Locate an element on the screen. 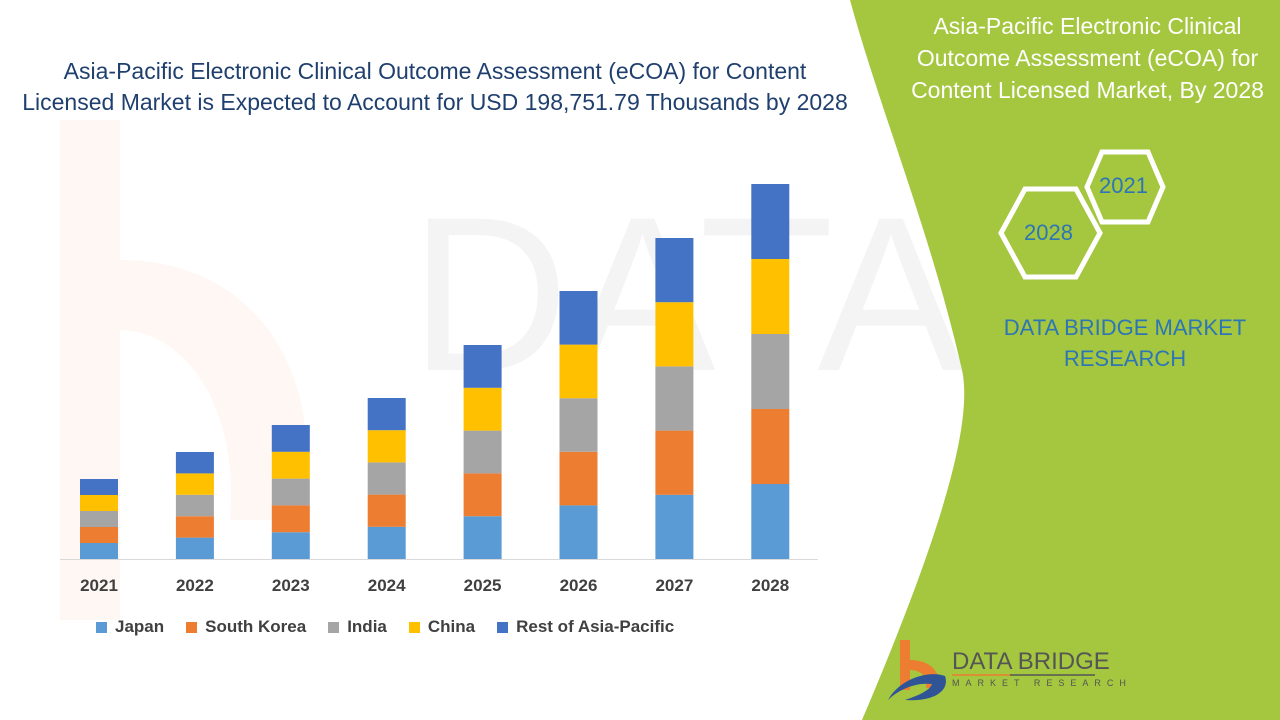 The width and height of the screenshot is (1280, 720). legend-item: China is located at coordinates (442, 627).